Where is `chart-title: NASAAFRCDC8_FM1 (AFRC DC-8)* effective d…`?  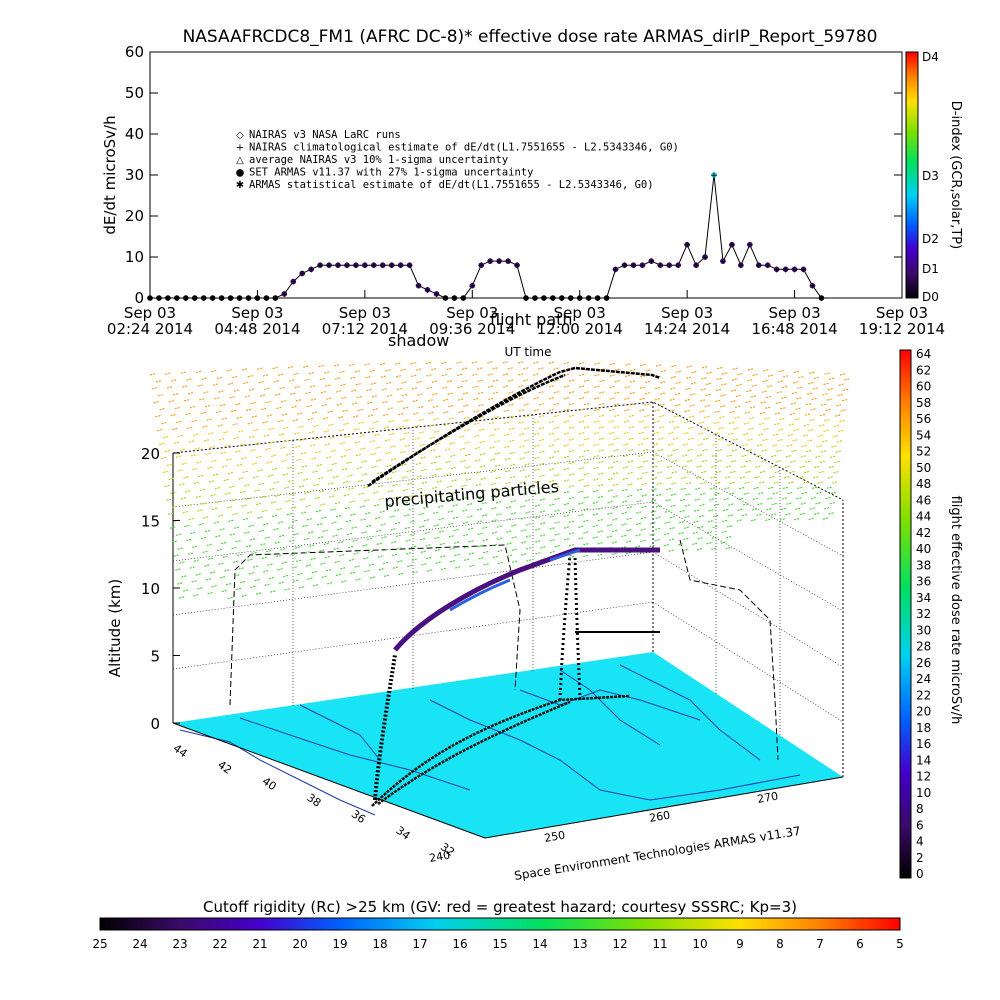 chart-title: NASAAFRCDC8_FM1 (AFRC DC-8)* effective d… is located at coordinates (530, 37).